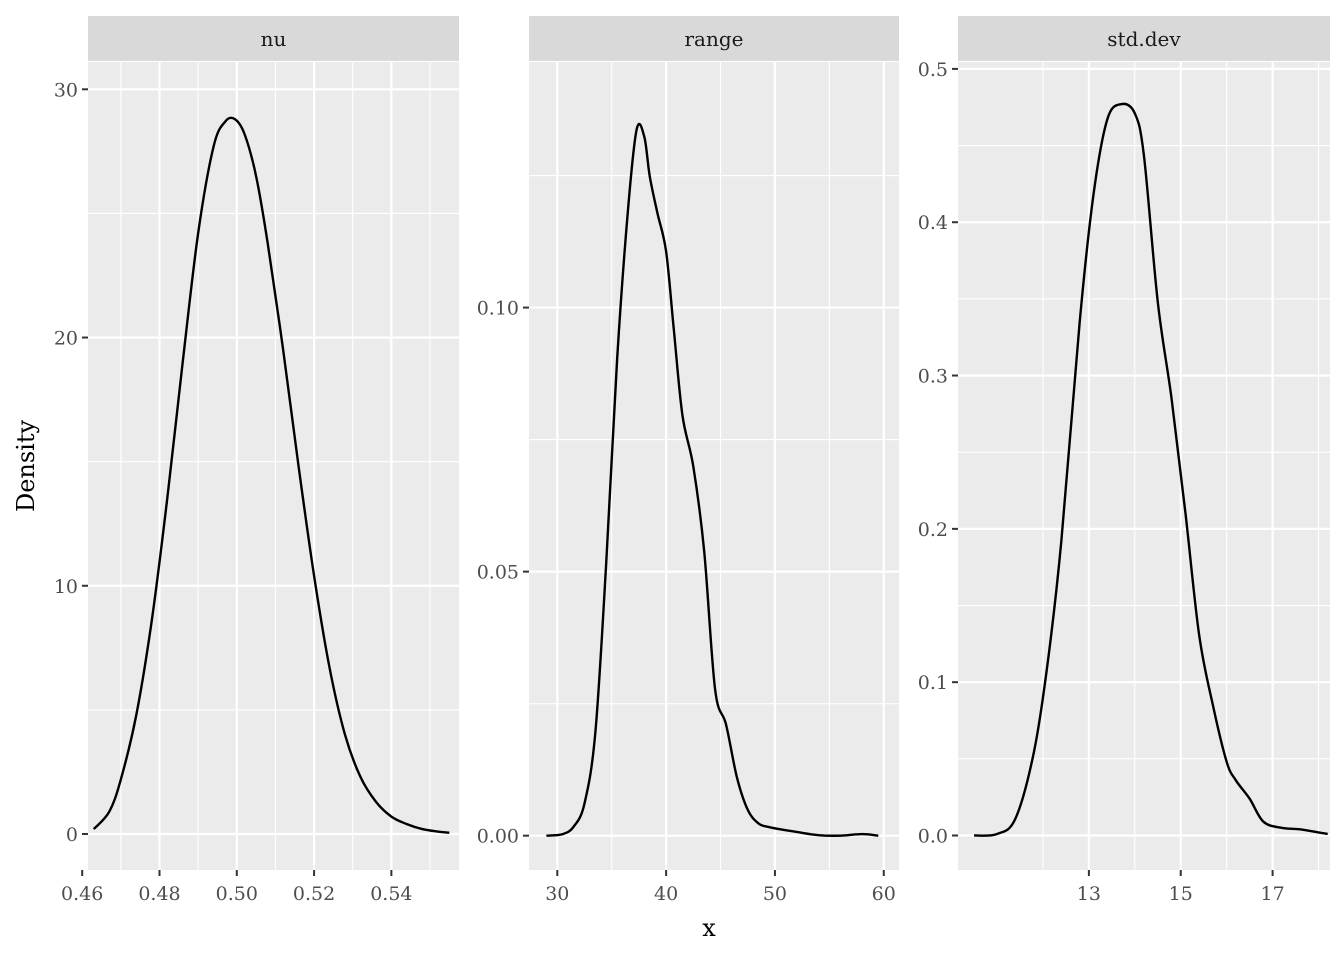 The height and width of the screenshot is (960, 1344). Describe the element at coordinates (237, 894) in the screenshot. I see `x-tick-label: 0.50` at that location.